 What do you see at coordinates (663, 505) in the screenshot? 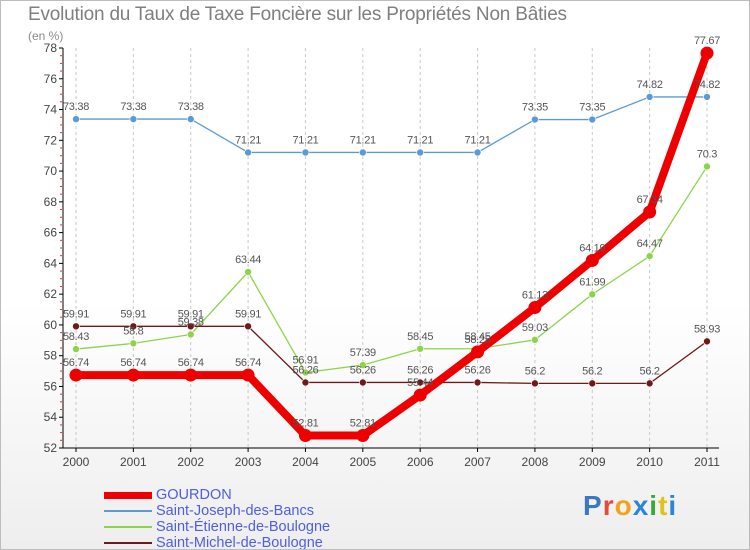
I see `brand-letter: t` at bounding box center [663, 505].